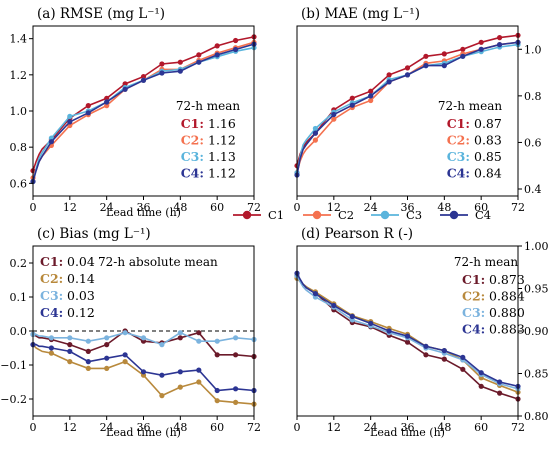 This screenshot has width=550, height=450. I want to click on annotation-value: 0.880, so click(507, 312).